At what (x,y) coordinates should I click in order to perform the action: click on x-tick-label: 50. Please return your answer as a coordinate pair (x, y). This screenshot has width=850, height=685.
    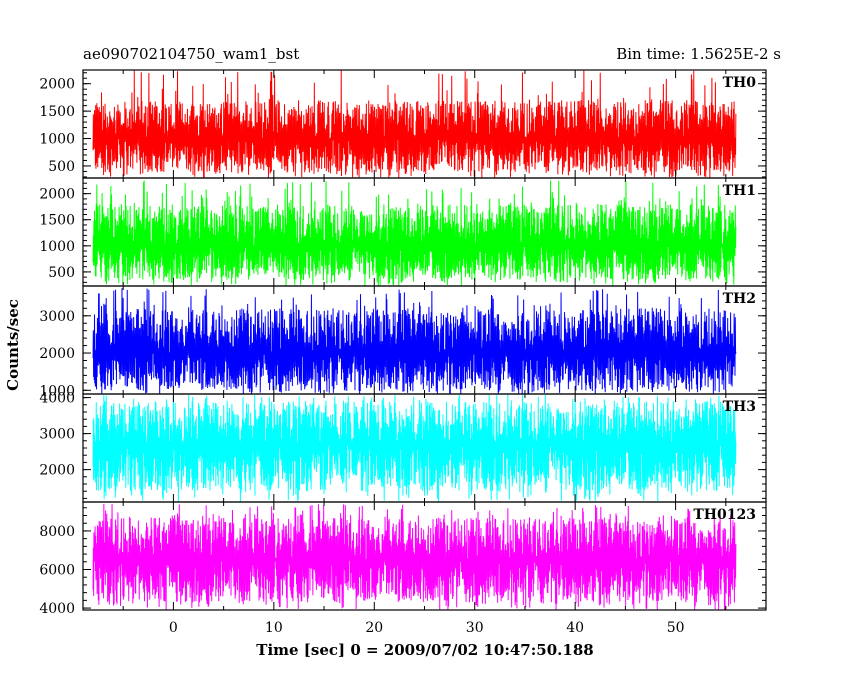
    Looking at the image, I should click on (676, 628).